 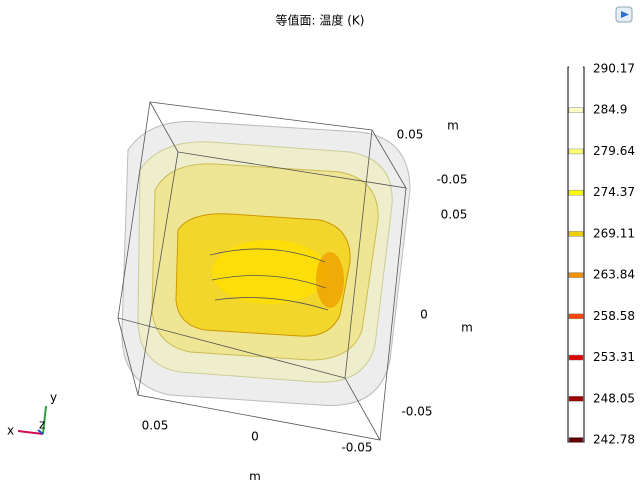 What do you see at coordinates (614, 357) in the screenshot?
I see `legend-label: 253.31` at bounding box center [614, 357].